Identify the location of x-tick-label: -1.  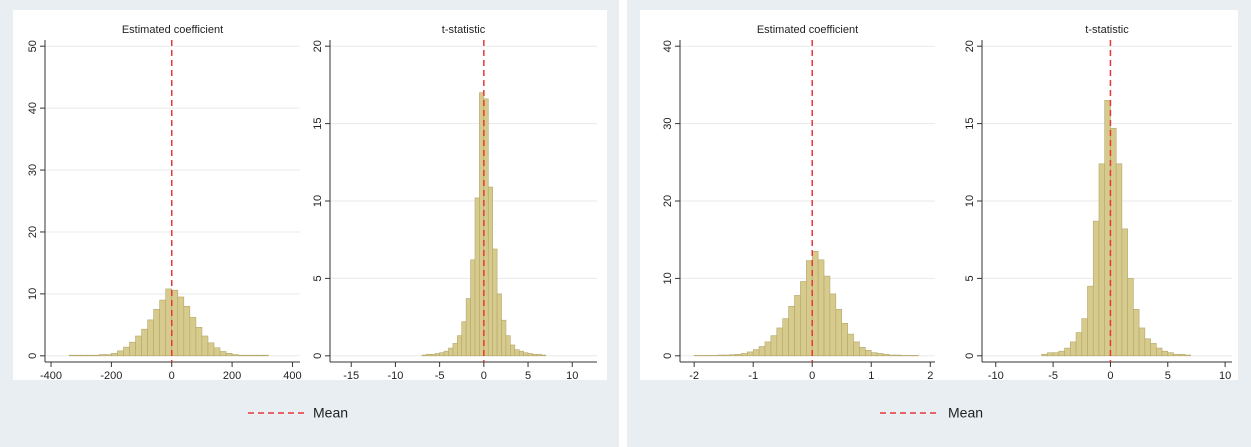
(753, 376).